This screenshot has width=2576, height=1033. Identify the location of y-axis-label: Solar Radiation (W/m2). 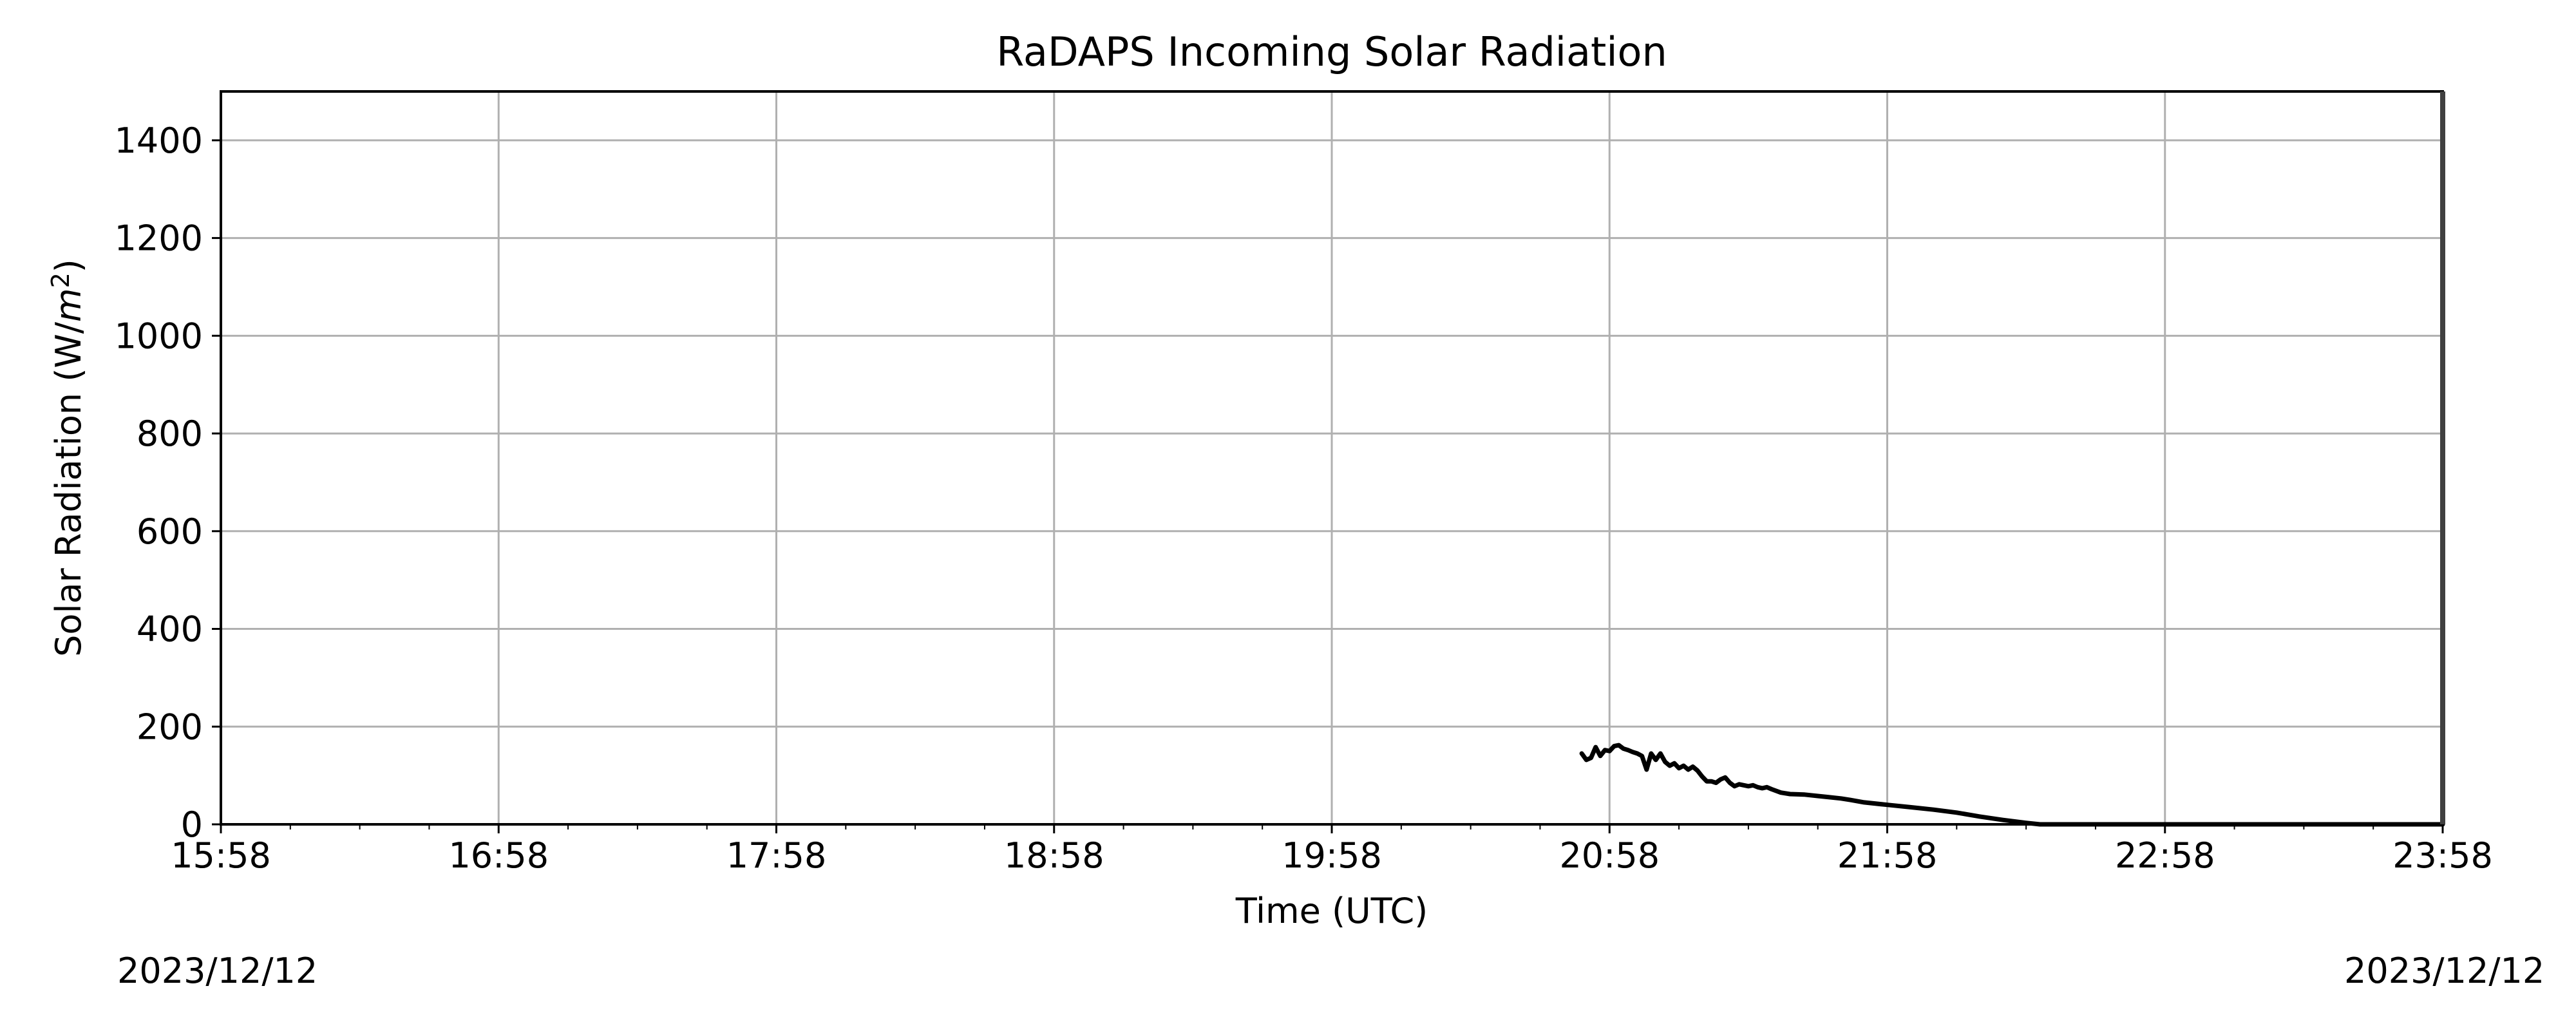
(67, 458).